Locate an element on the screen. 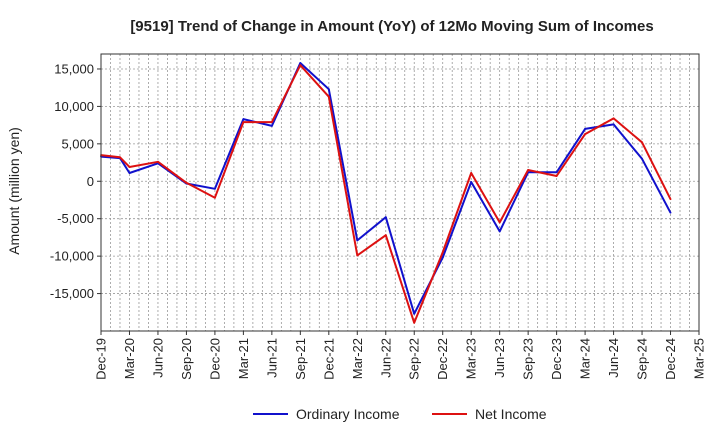  x-tick-label: Mar-24 is located at coordinates (585, 358).